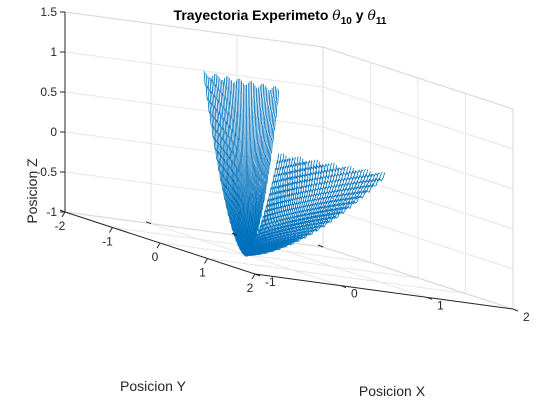  What do you see at coordinates (155, 257) in the screenshot?
I see `x-tick-label: 0` at bounding box center [155, 257].